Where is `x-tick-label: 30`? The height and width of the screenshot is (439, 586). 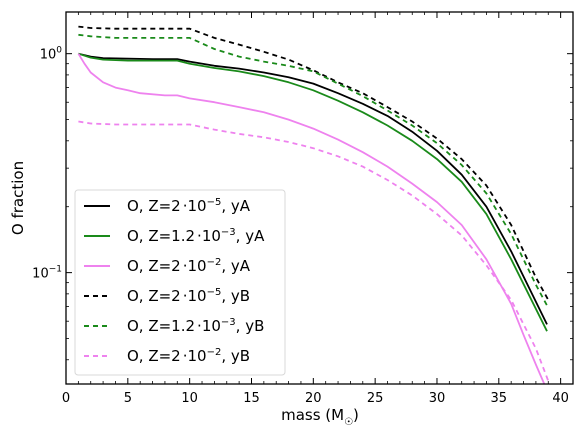
x-tick-label: 30 is located at coordinates (437, 398).